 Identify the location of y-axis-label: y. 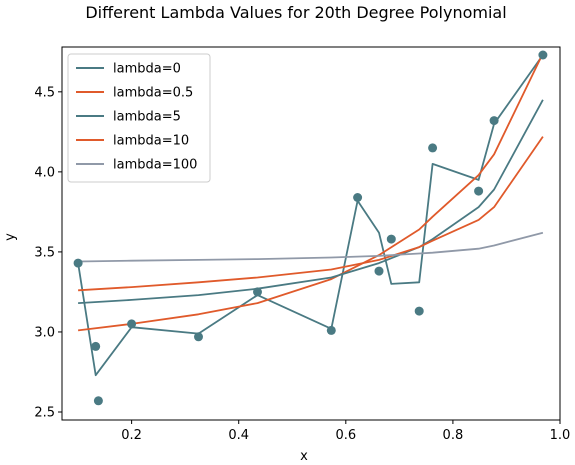
(10, 237).